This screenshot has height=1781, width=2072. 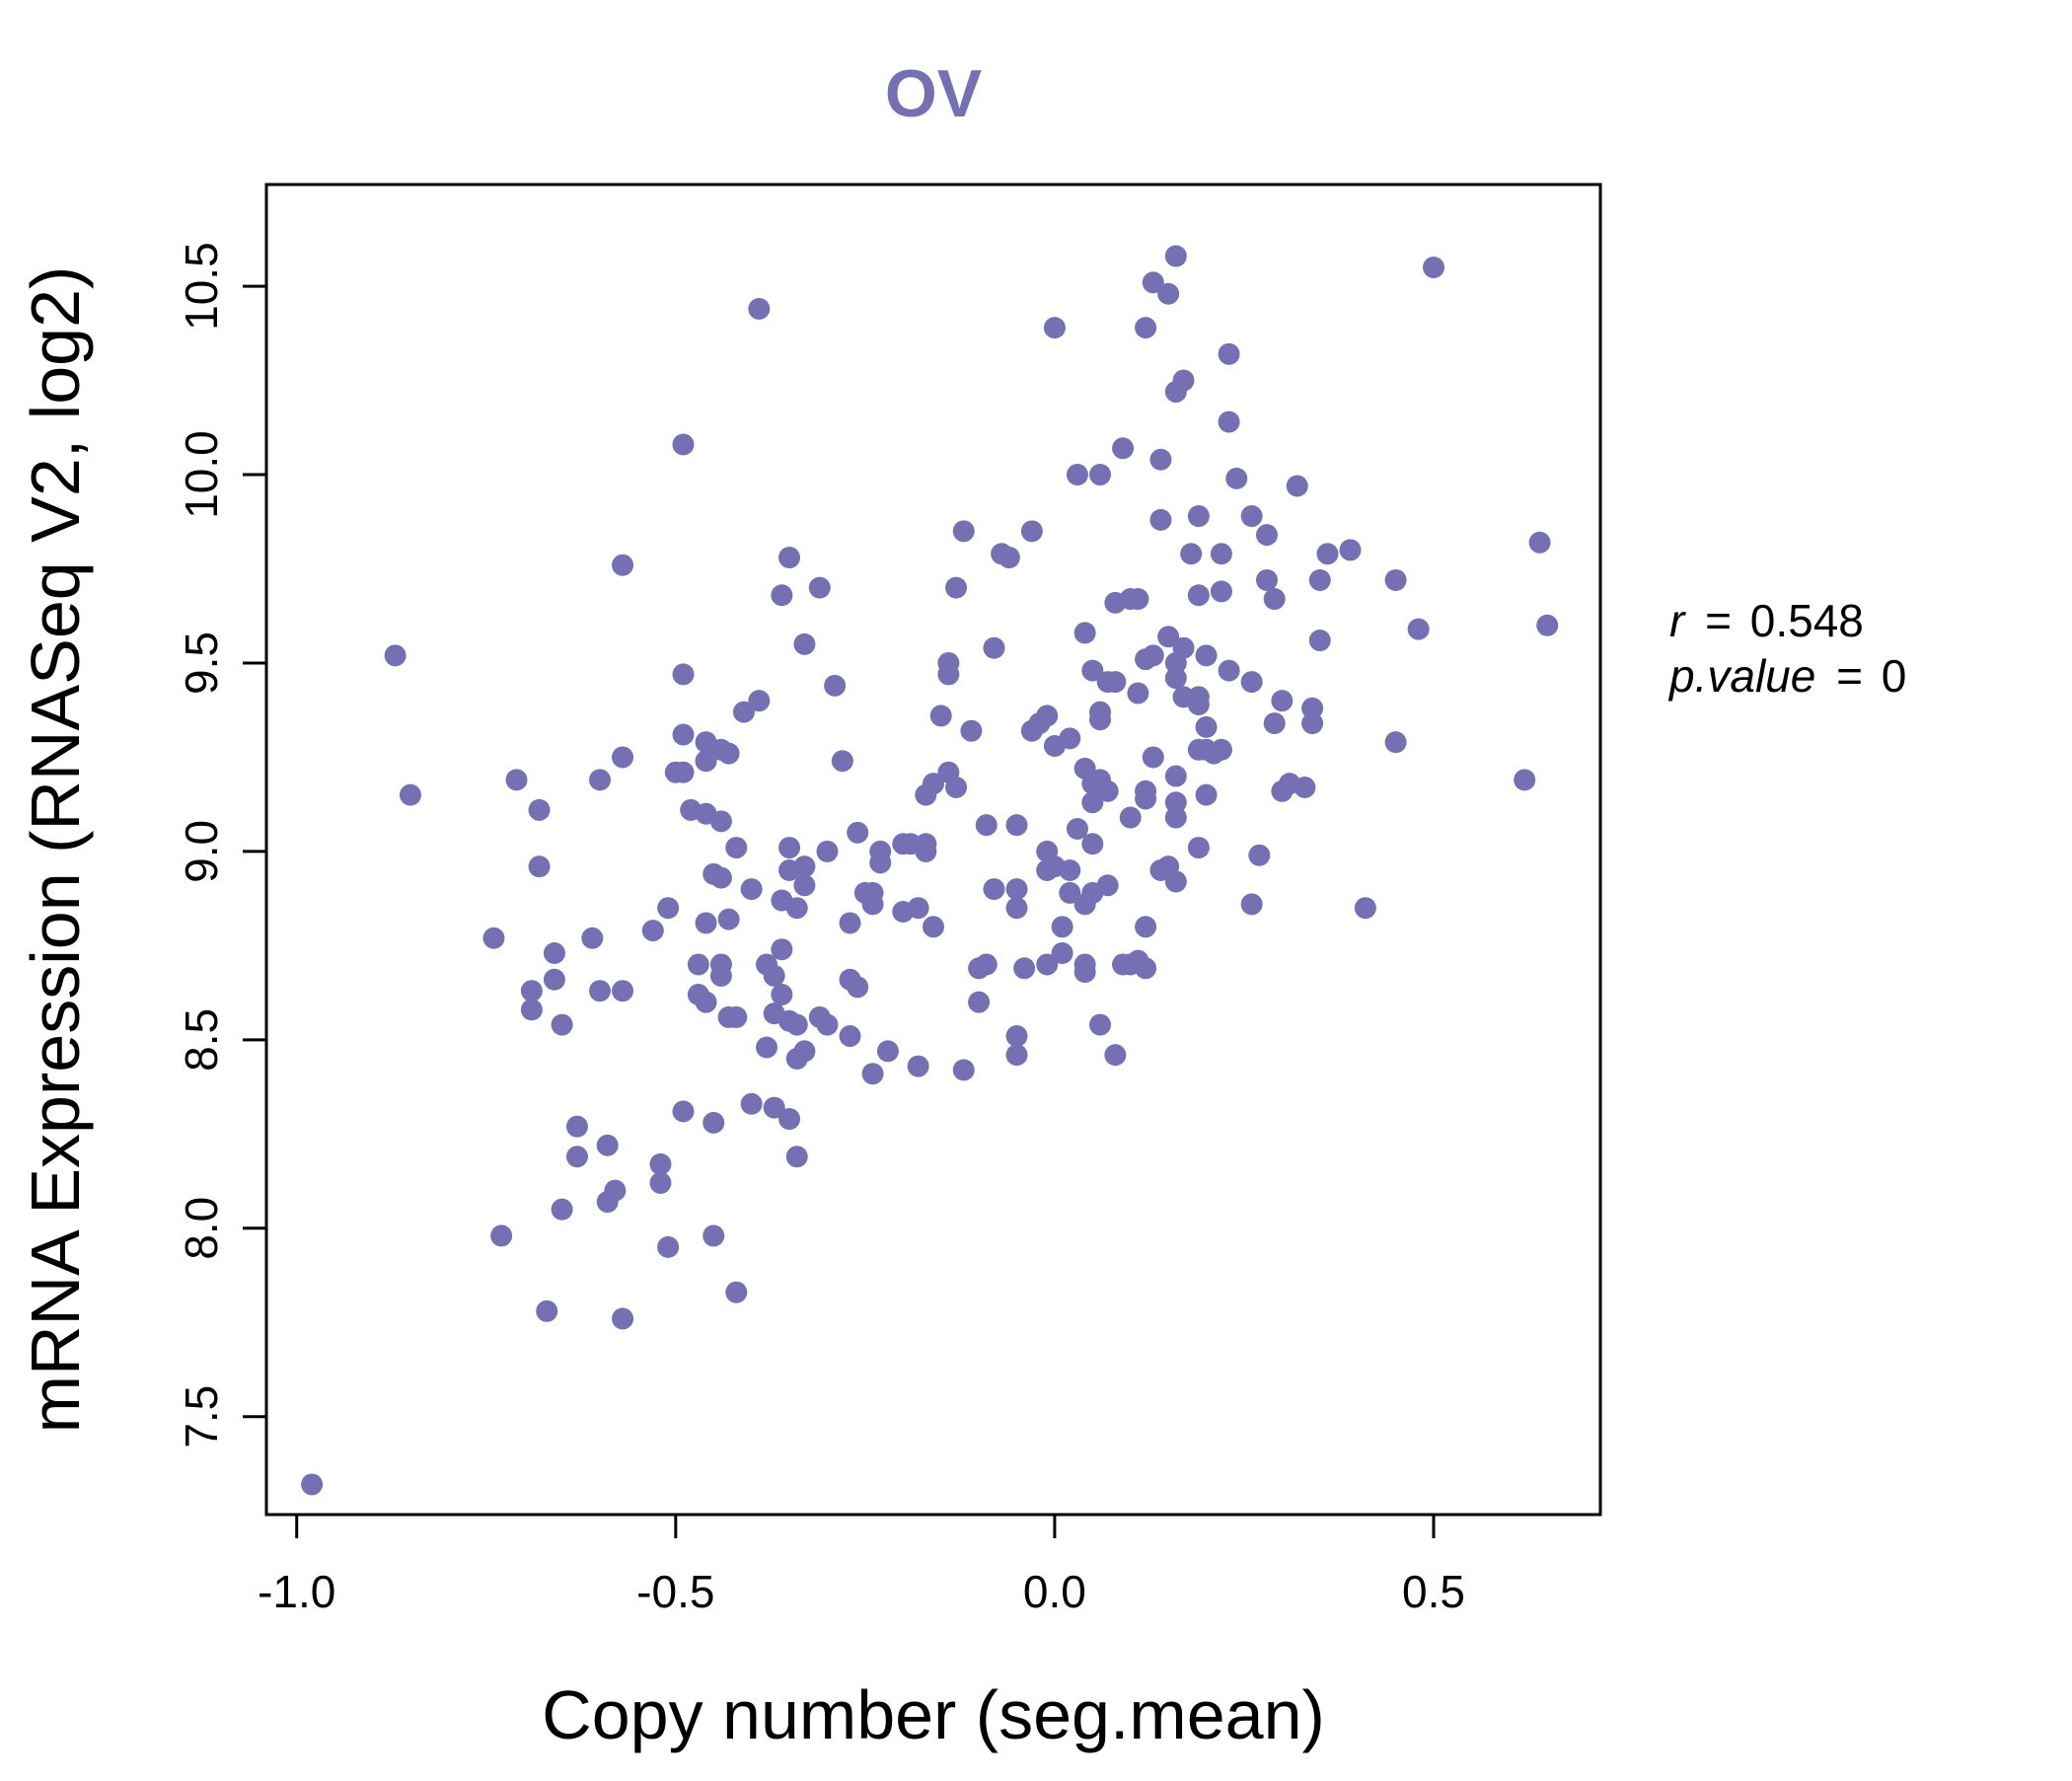 I want to click on y-tick-label: 8.5, so click(x=202, y=1040).